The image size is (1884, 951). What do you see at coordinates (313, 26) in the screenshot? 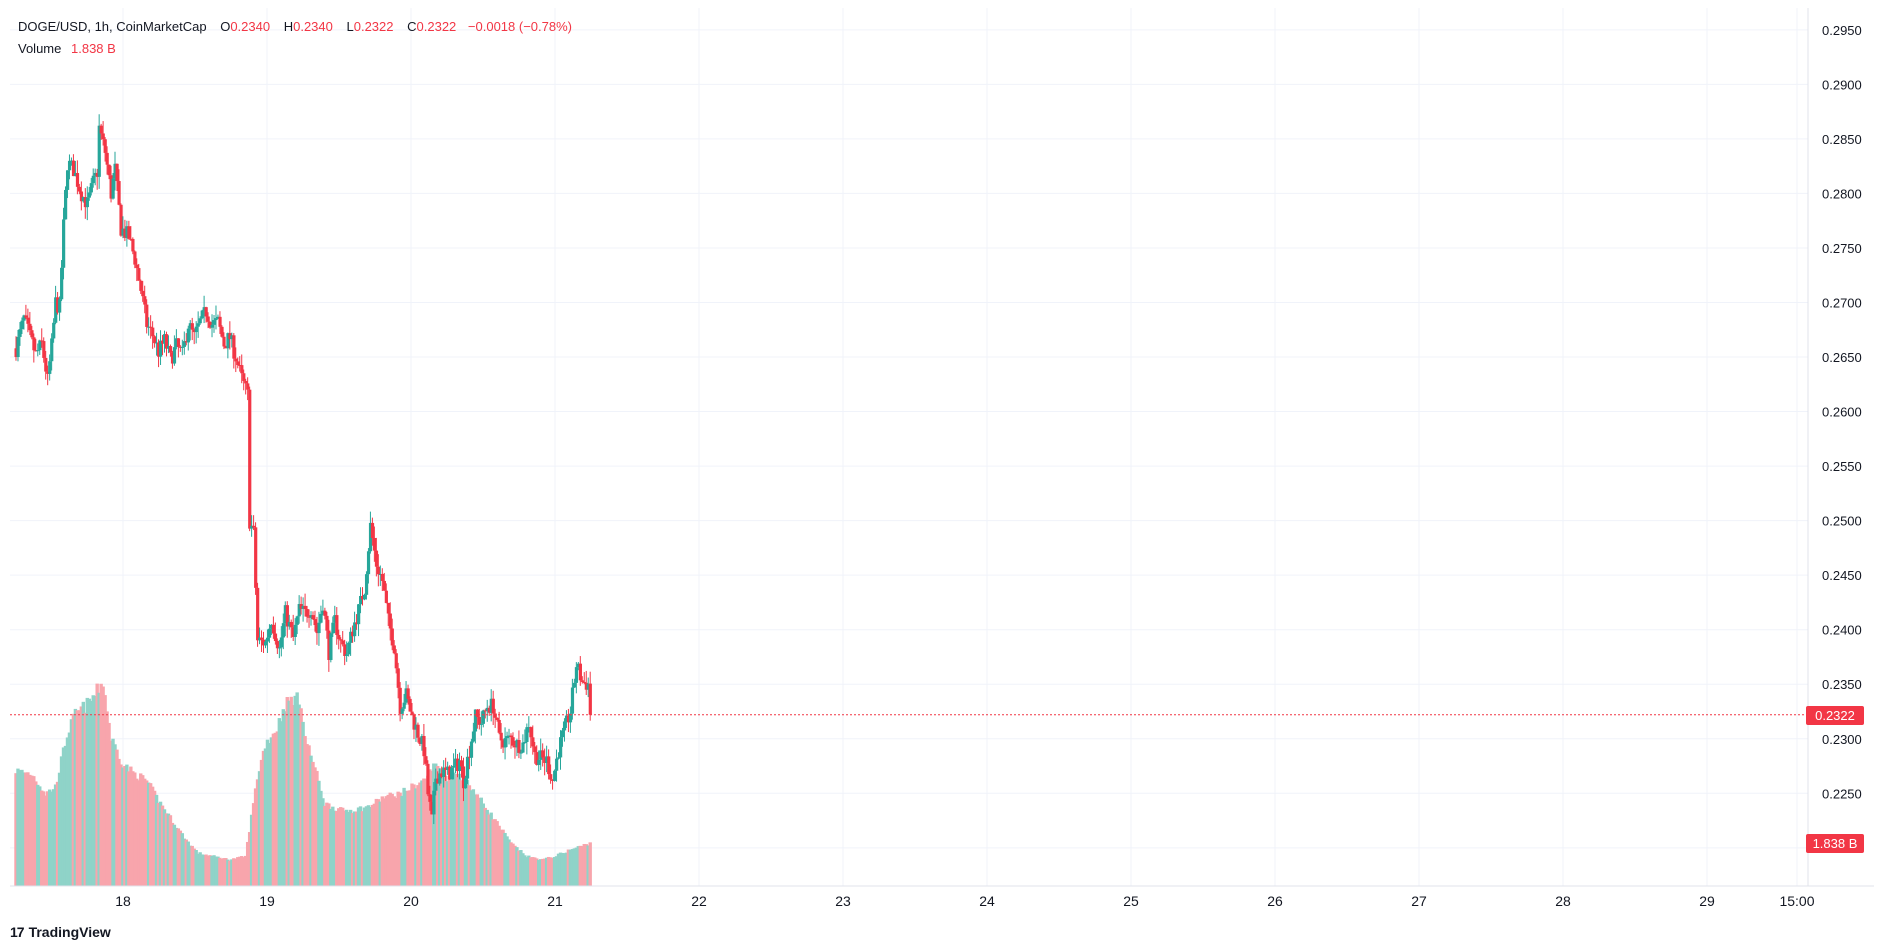
I see `high-value: 0.2340` at bounding box center [313, 26].